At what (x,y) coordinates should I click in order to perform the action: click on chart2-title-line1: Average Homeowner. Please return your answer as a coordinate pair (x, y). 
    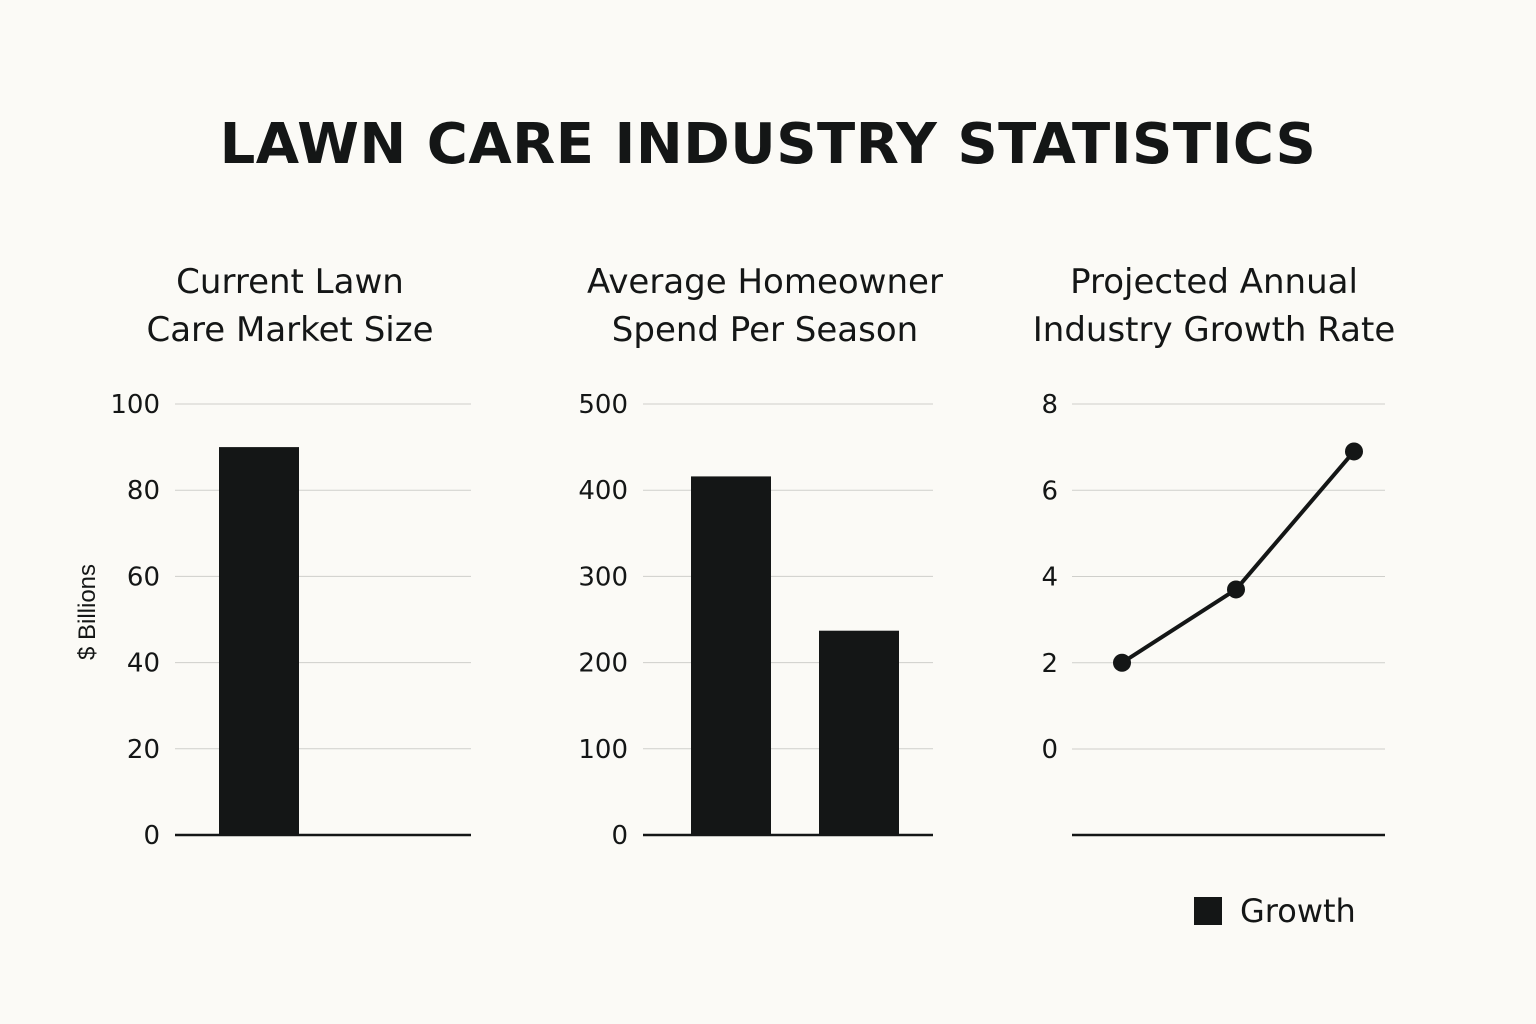
    Looking at the image, I should click on (765, 282).